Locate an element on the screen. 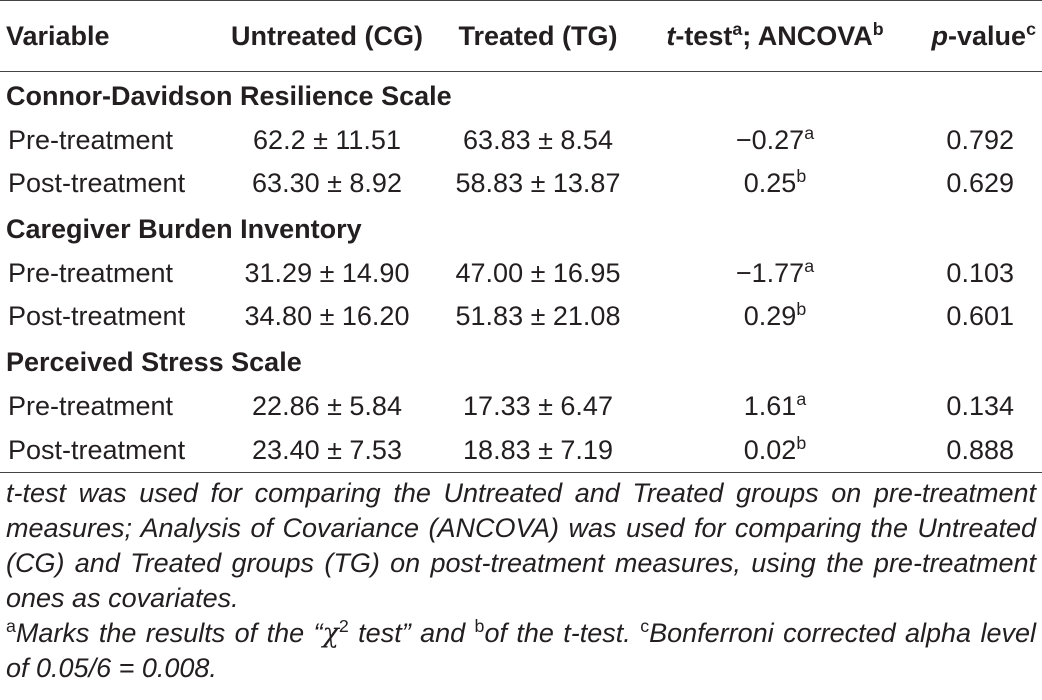 The image size is (1042, 700). cell-treated: 47.00 ± 16.95 is located at coordinates (538, 273).